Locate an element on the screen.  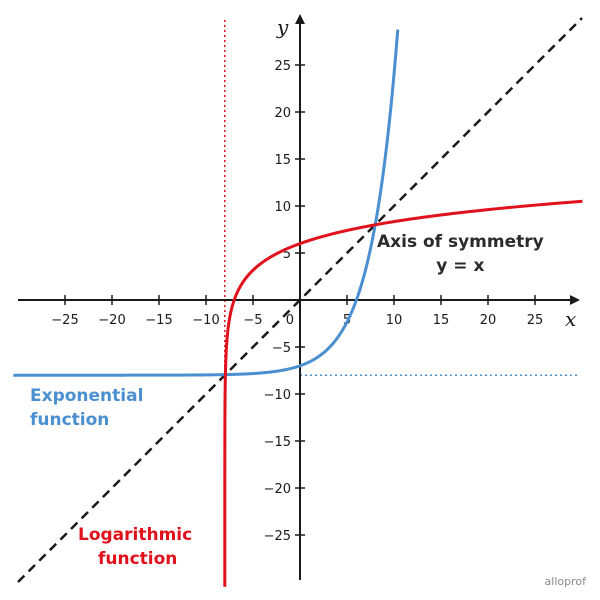
y-axis-label: y is located at coordinates (282, 27).